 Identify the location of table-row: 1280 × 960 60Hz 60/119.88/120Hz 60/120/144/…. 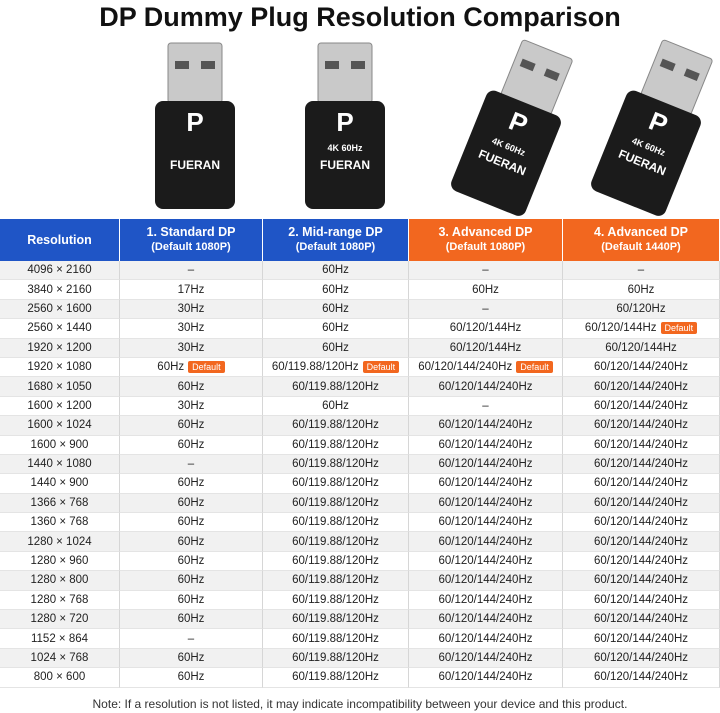
(360, 561).